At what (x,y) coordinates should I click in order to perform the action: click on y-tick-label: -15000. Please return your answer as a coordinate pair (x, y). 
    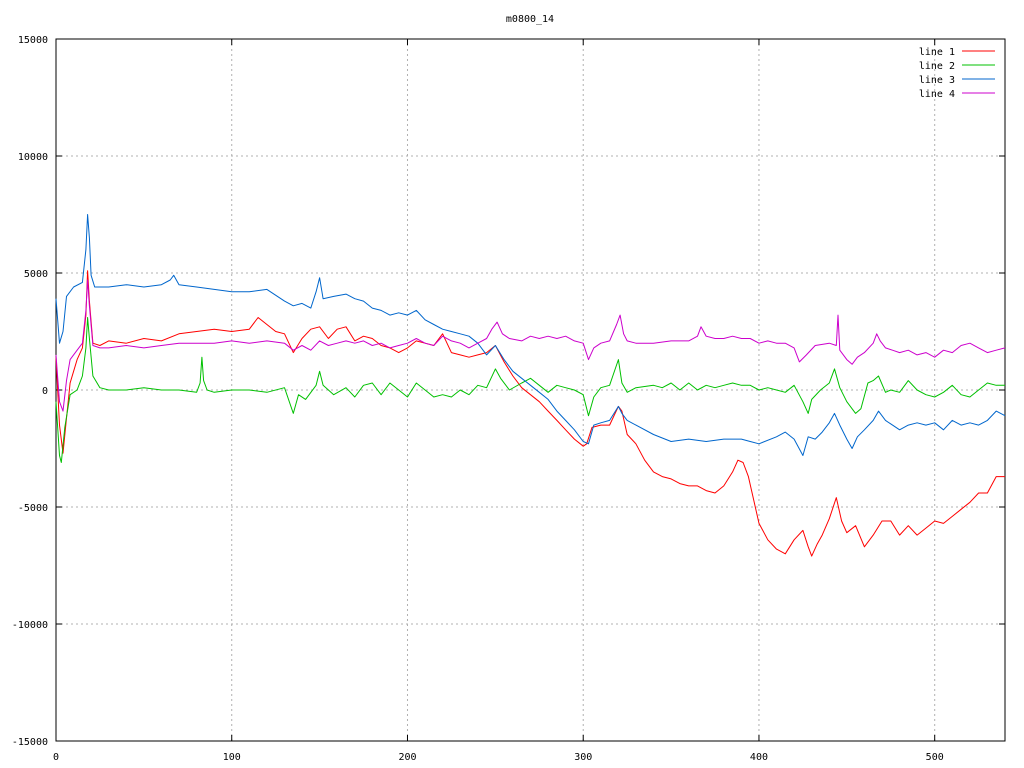
    Looking at the image, I should click on (30, 742).